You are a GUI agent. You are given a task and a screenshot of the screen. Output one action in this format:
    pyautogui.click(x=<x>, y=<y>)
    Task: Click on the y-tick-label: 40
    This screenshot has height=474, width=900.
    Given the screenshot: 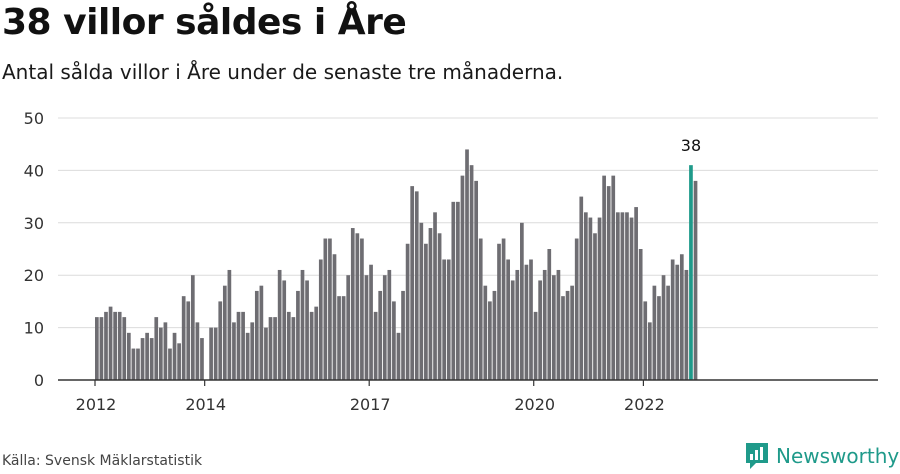 What is the action you would take?
    pyautogui.click(x=34, y=170)
    